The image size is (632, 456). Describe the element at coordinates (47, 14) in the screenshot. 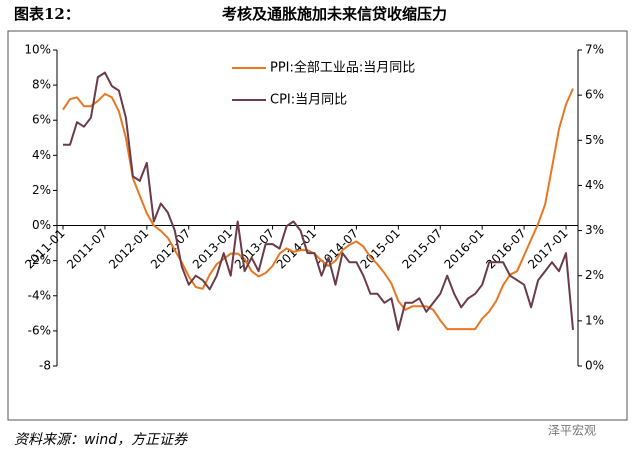

I see `header-label: 图表12：` at that location.